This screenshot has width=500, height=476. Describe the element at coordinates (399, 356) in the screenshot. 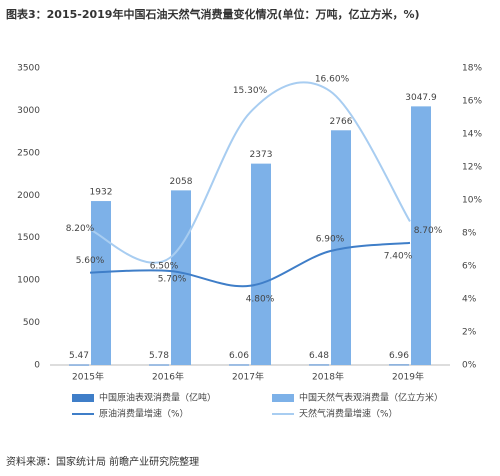

I see `value-label: 6.96` at that location.